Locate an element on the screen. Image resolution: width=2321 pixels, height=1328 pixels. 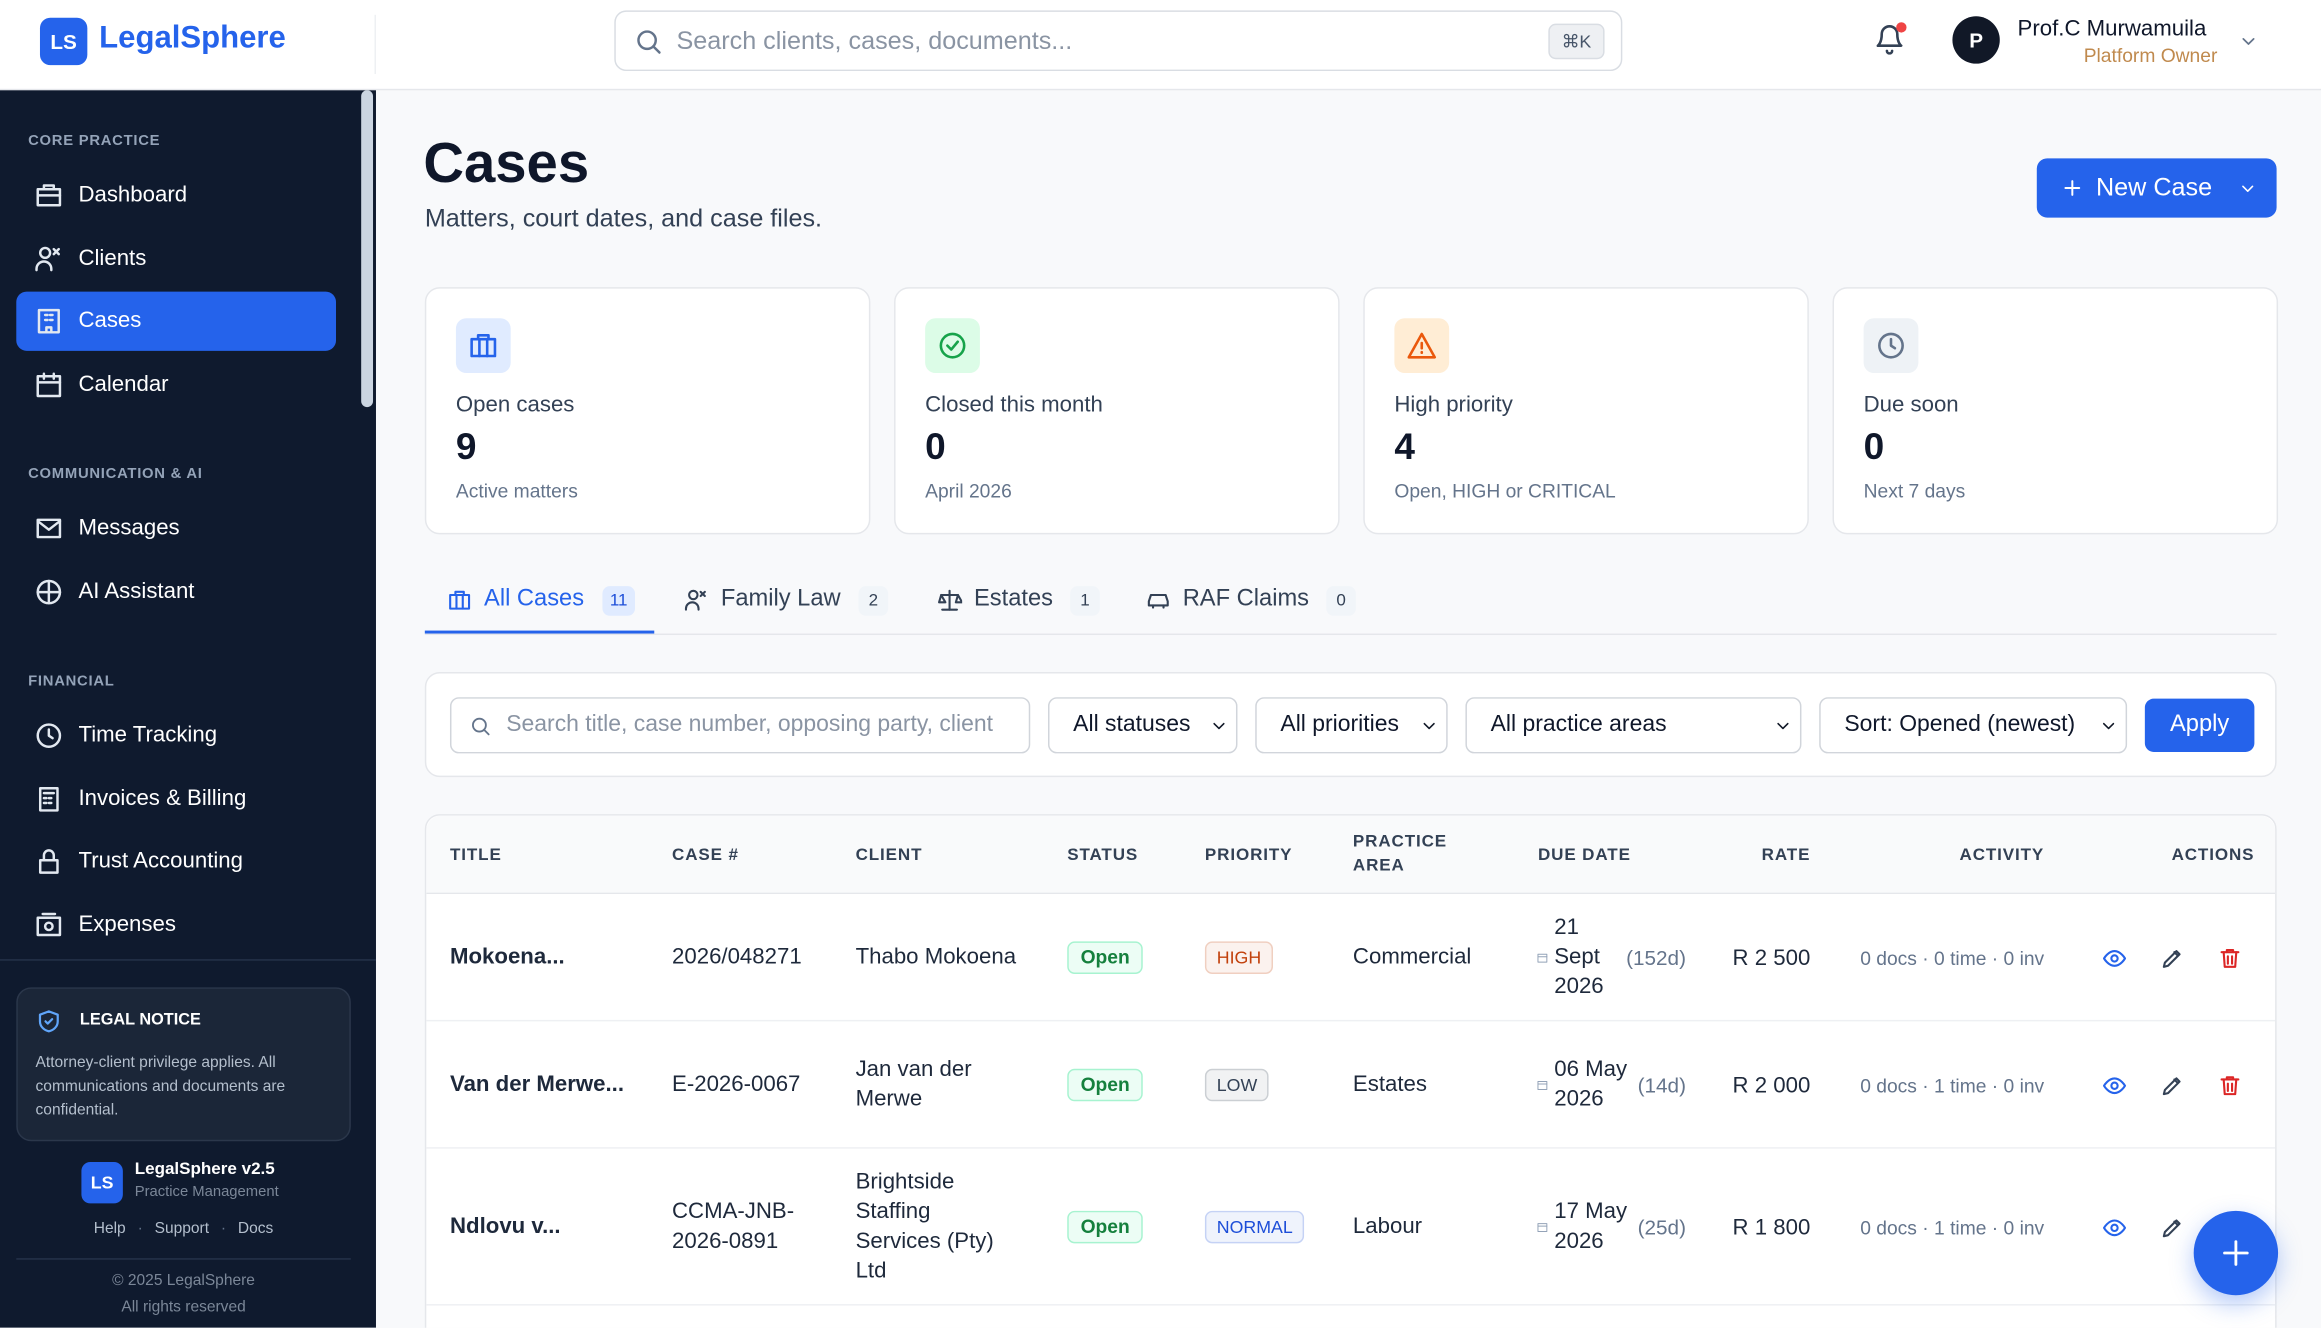
sidebar-item: Expenses is located at coordinates (176, 924).